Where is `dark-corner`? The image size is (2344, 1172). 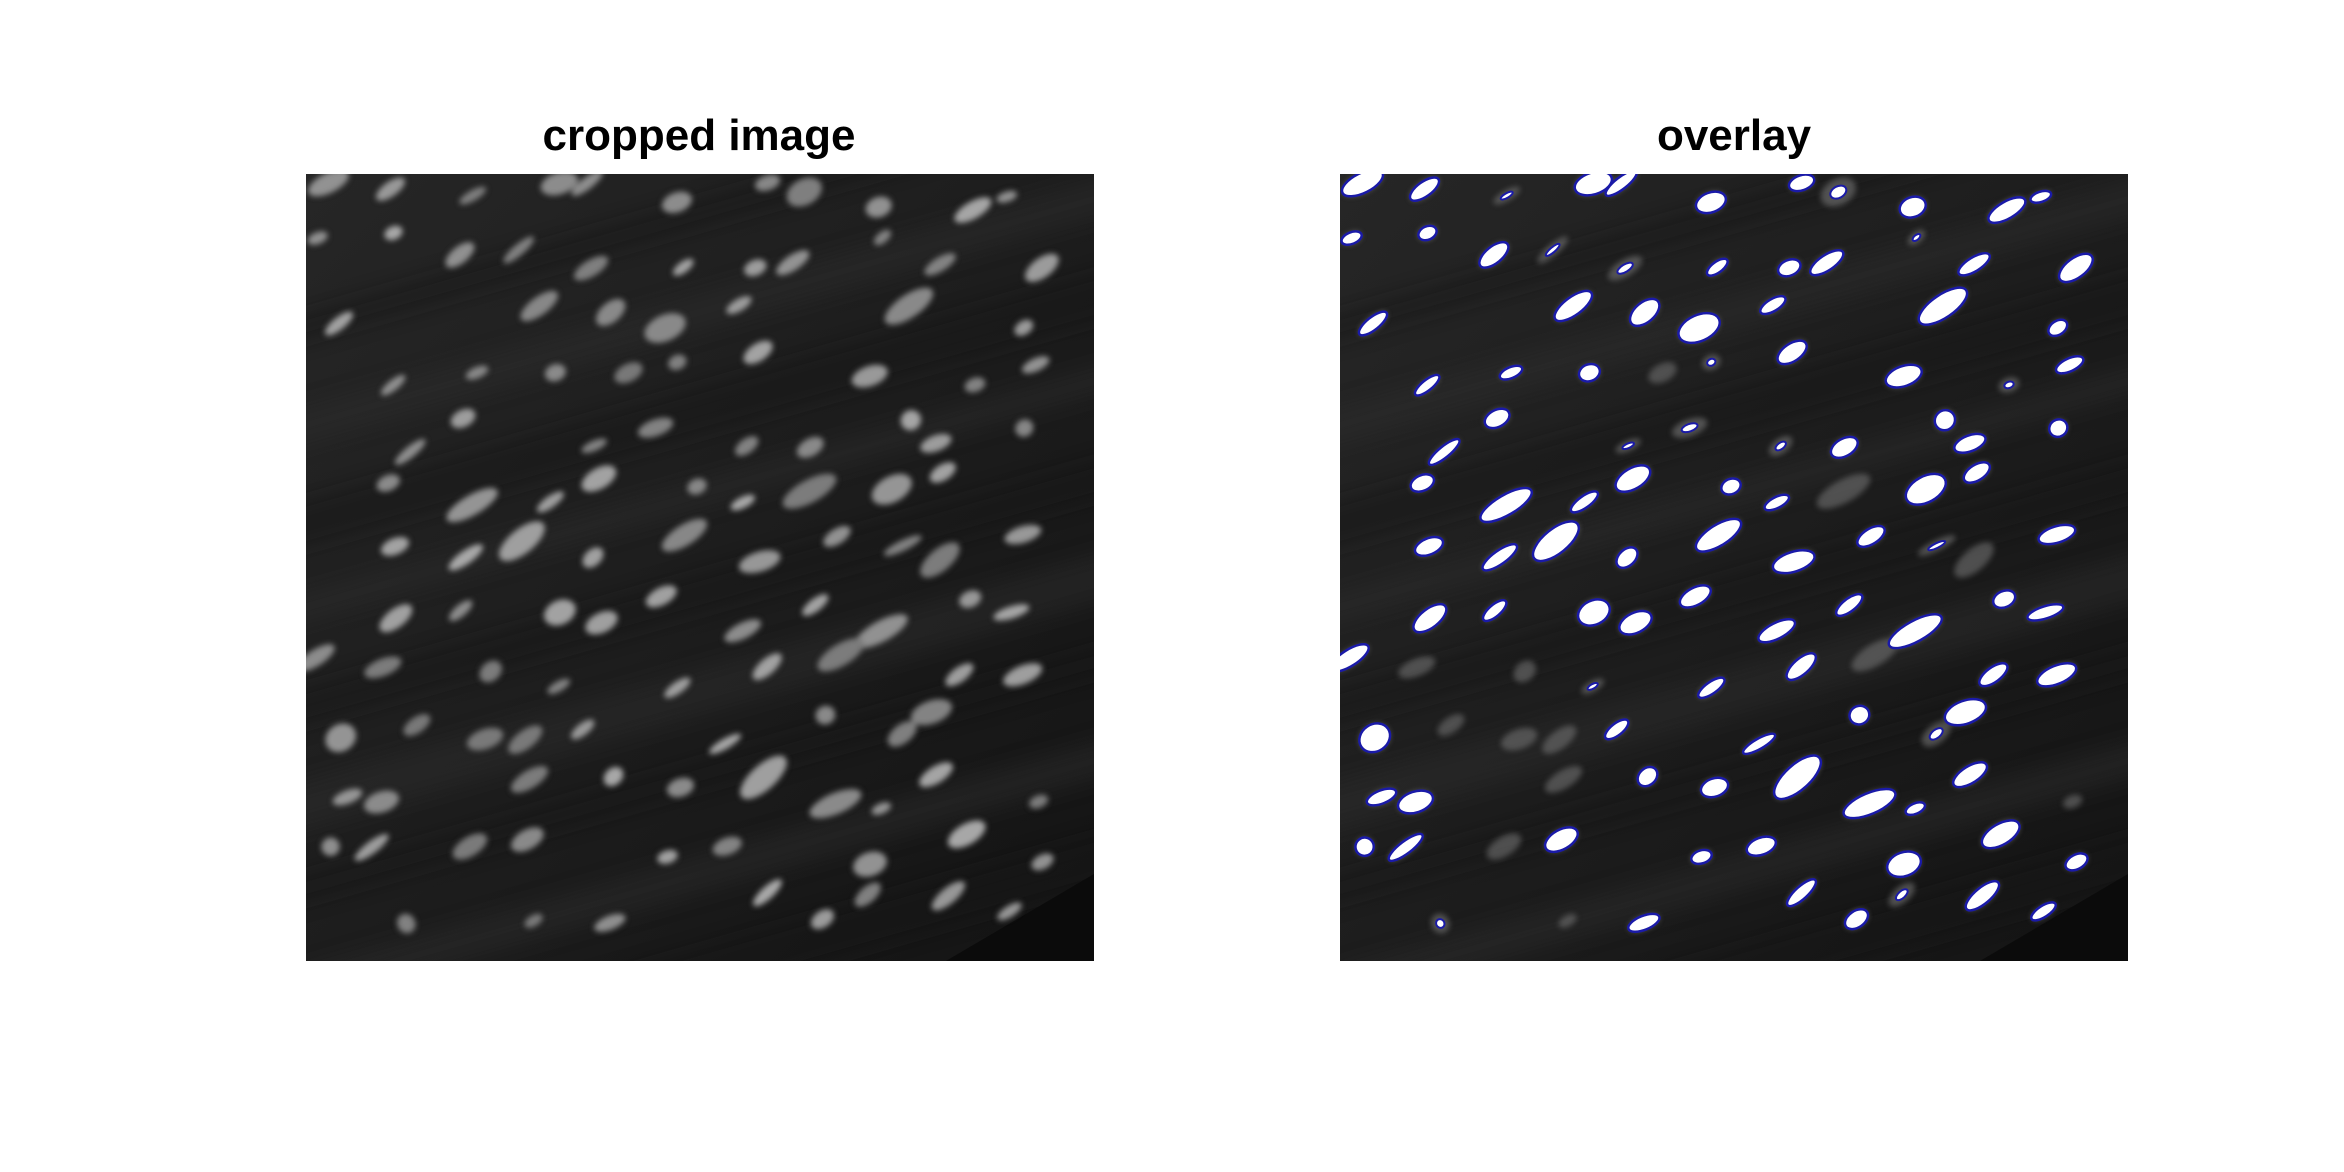 dark-corner is located at coordinates (1020, 917).